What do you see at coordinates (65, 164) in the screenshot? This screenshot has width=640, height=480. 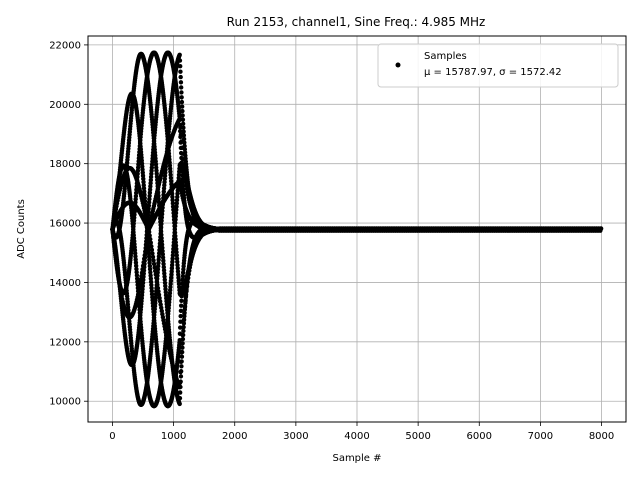 I see `y-tick-label: 18000` at bounding box center [65, 164].